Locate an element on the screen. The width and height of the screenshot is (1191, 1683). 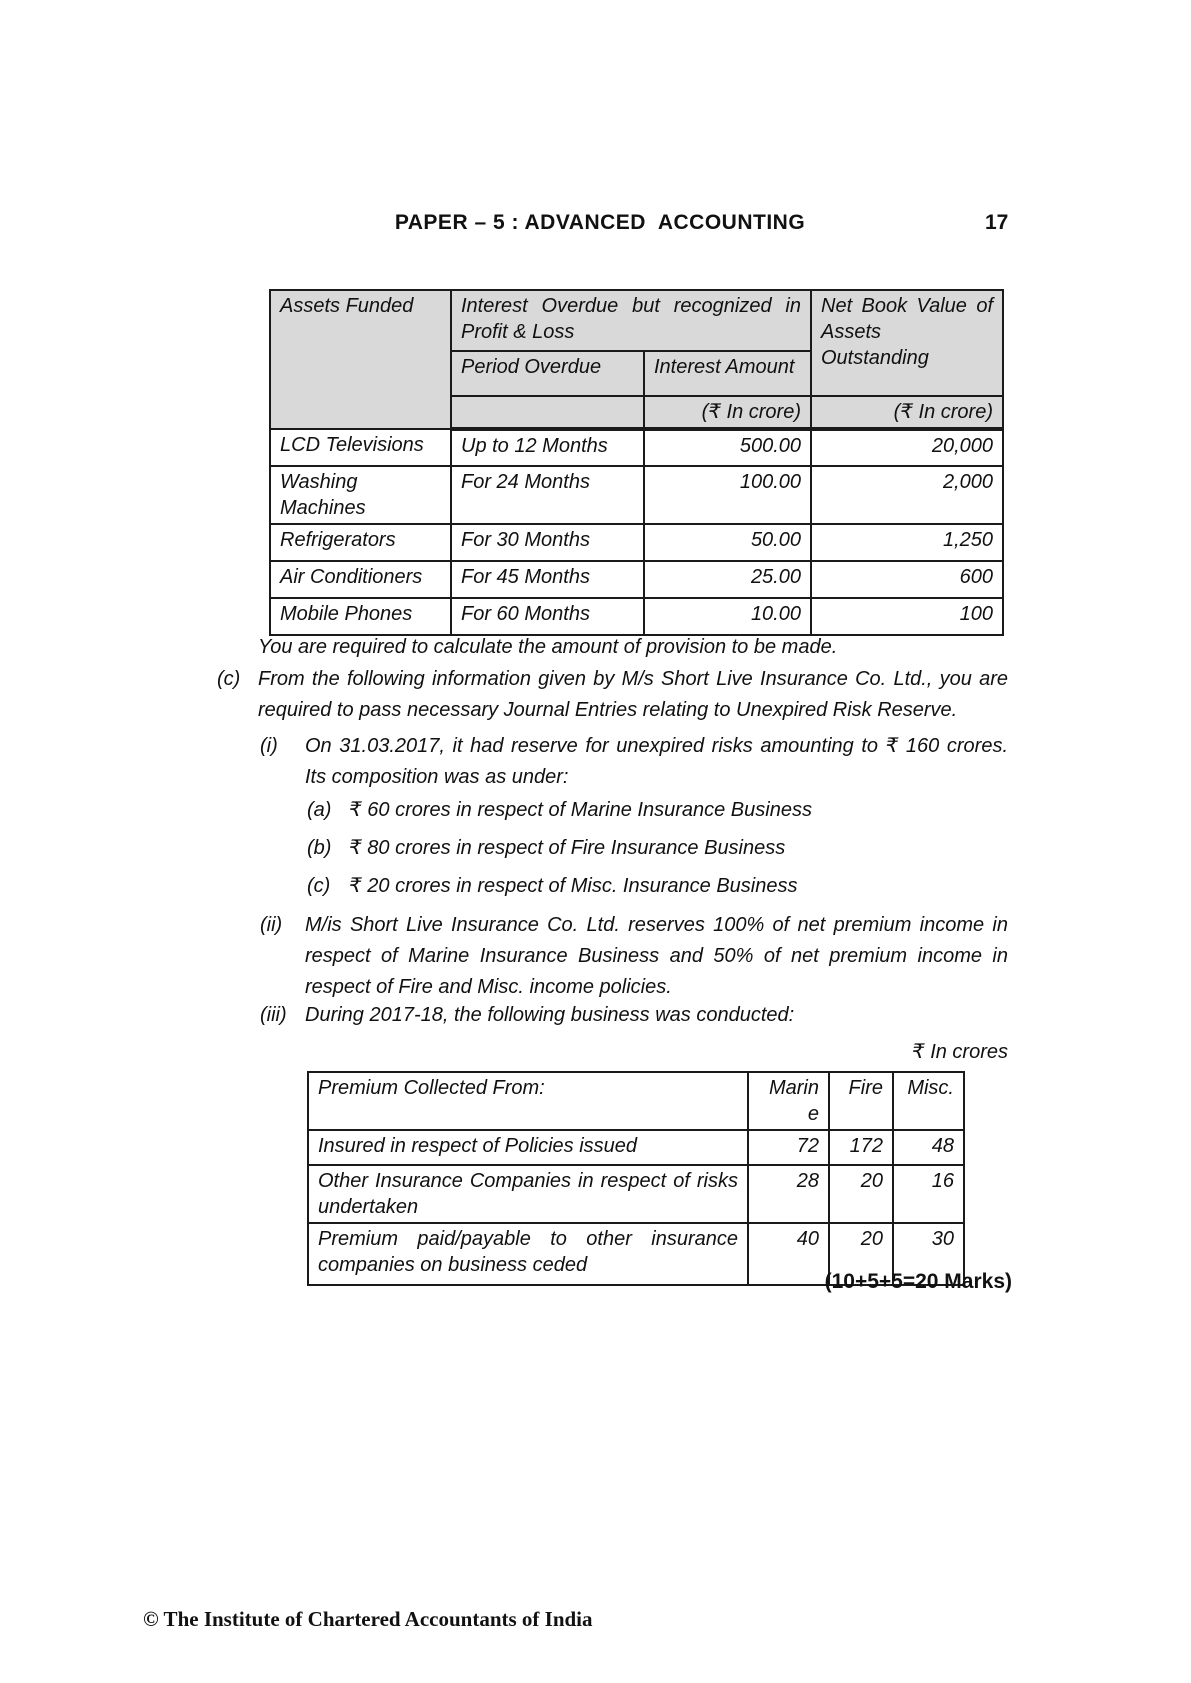
amount-cell: 50.00 is located at coordinates (727, 542).